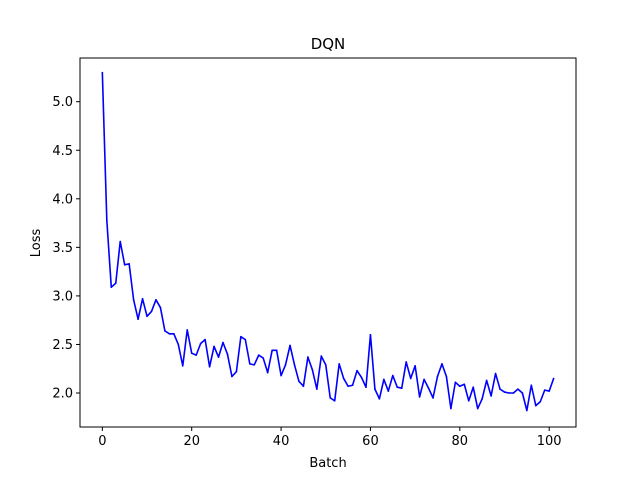 This screenshot has width=640, height=480. Describe the element at coordinates (62, 102) in the screenshot. I see `y-tick-label: 5.0` at that location.